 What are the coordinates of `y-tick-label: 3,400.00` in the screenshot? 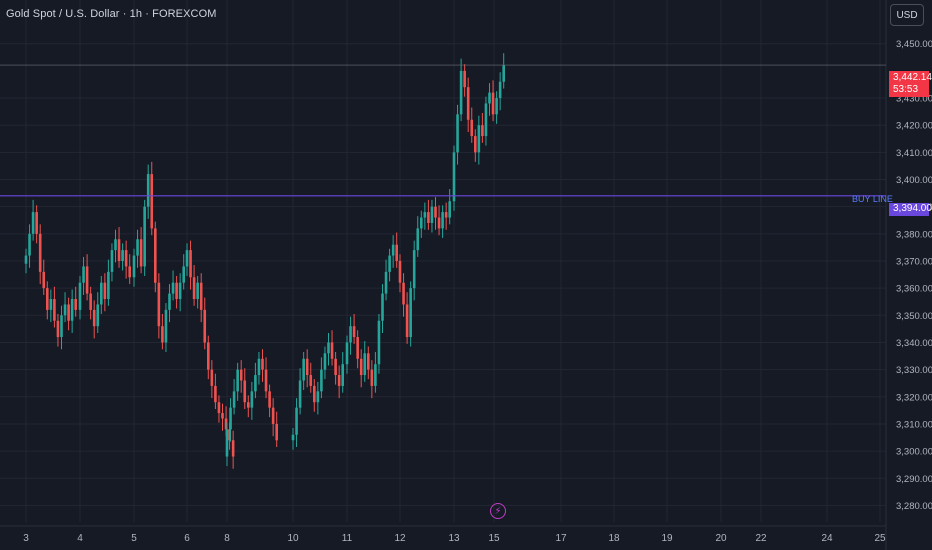 It's located at (914, 180).